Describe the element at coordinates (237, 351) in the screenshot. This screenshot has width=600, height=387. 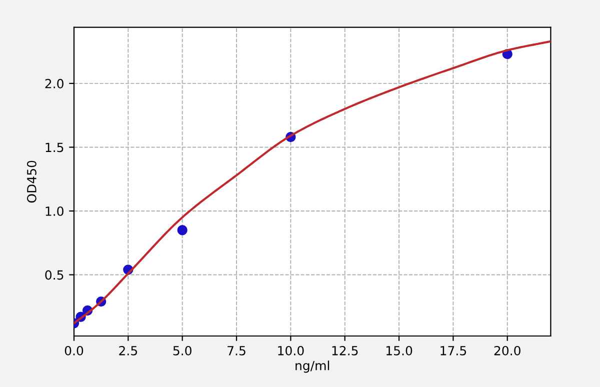
I see `x-tick-label: 7.5` at that location.